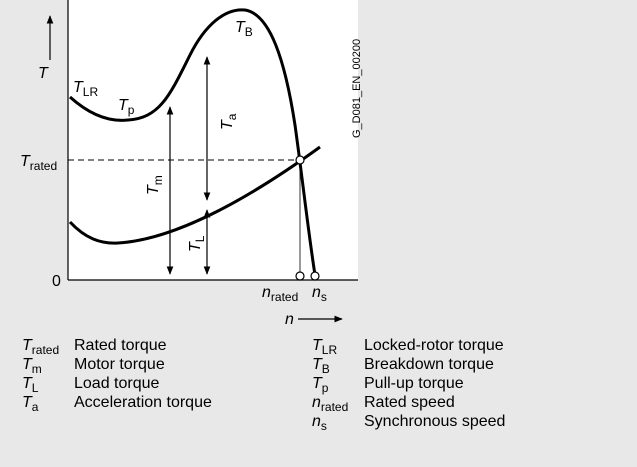  What do you see at coordinates (244, 29) in the screenshot?
I see `label-b: TB` at bounding box center [244, 29].